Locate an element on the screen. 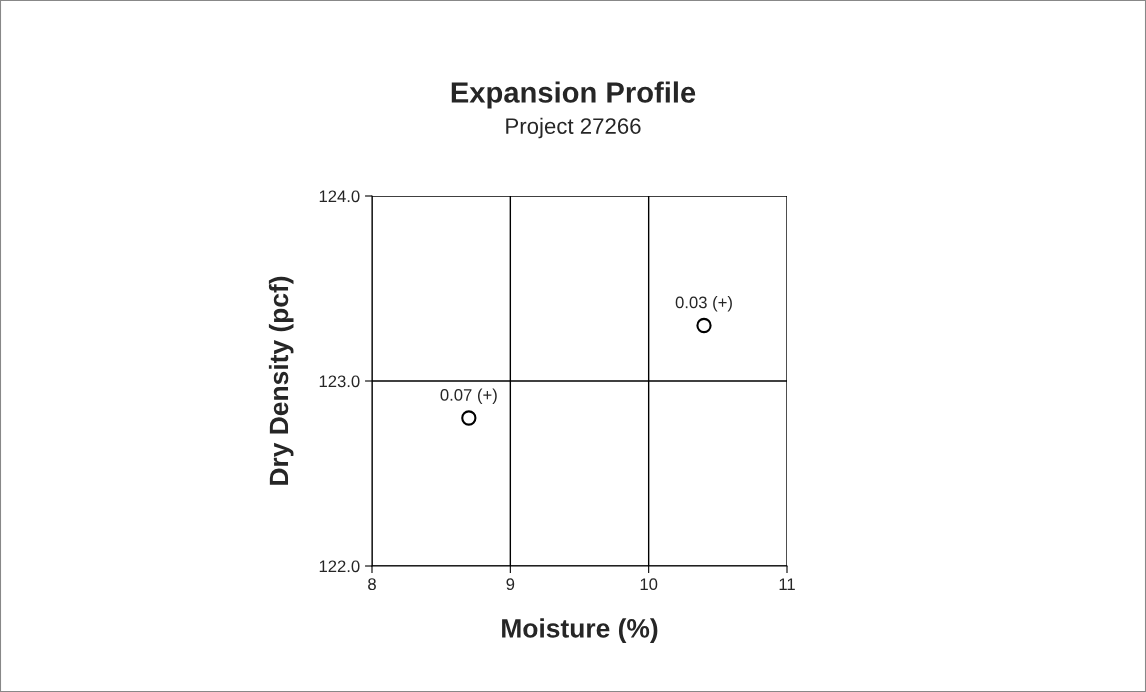  x-tick-label: 8 is located at coordinates (372, 584).